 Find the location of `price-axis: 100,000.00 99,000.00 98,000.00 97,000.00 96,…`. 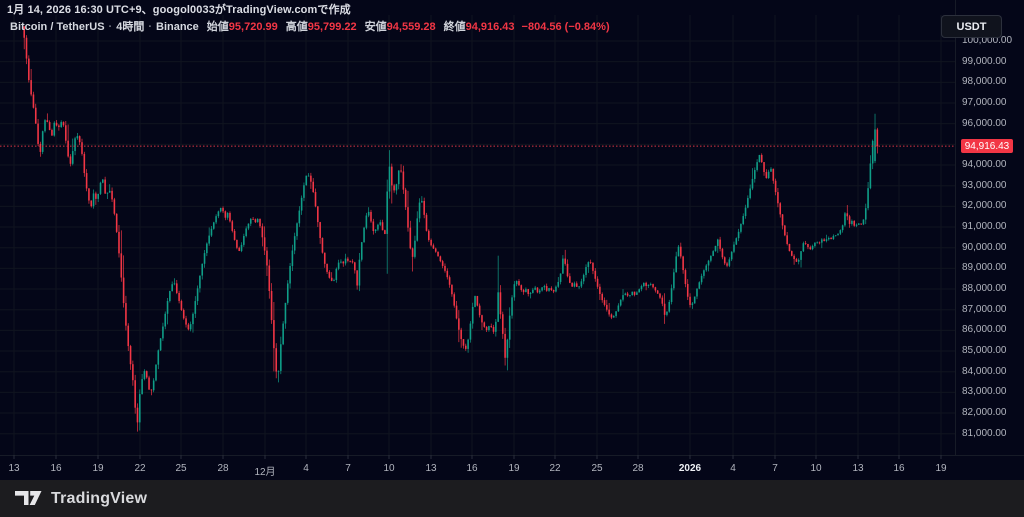

price-axis: 100,000.00 99,000.00 98,000.00 97,000.00 96,… is located at coordinates (989, 240).